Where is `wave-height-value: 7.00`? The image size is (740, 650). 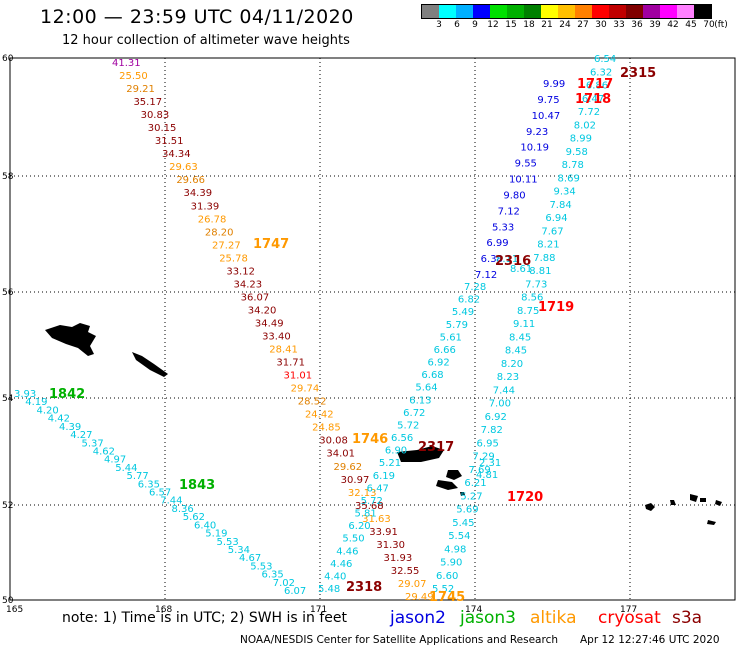
wave-height-value: 7.00 is located at coordinates (500, 404).